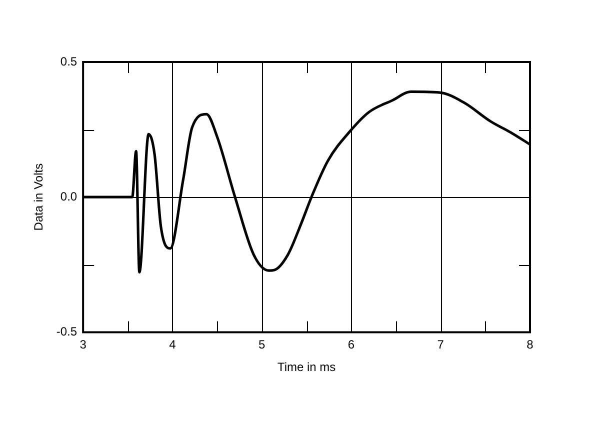 This screenshot has width=600, height=421. What do you see at coordinates (306, 367) in the screenshot?
I see `x-axis-title: Time in ms` at bounding box center [306, 367].